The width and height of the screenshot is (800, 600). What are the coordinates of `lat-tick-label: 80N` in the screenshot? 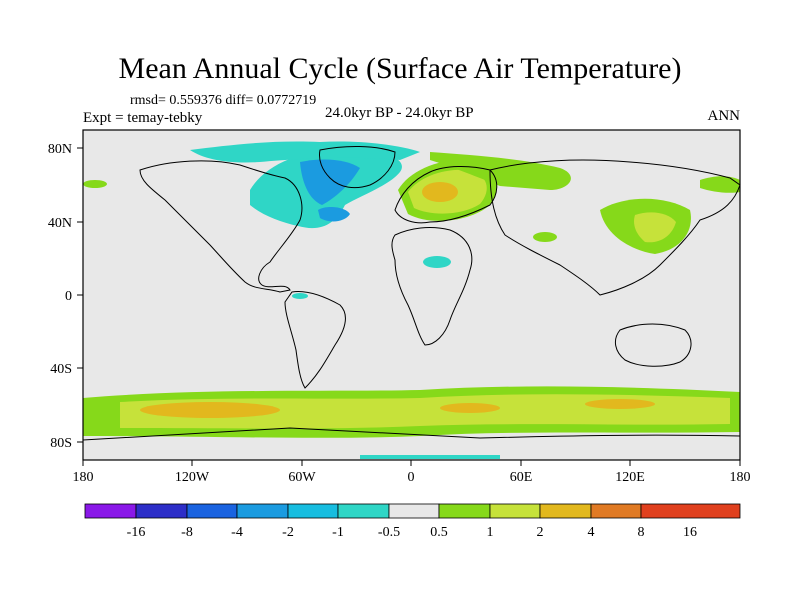 It's located at (60, 149).